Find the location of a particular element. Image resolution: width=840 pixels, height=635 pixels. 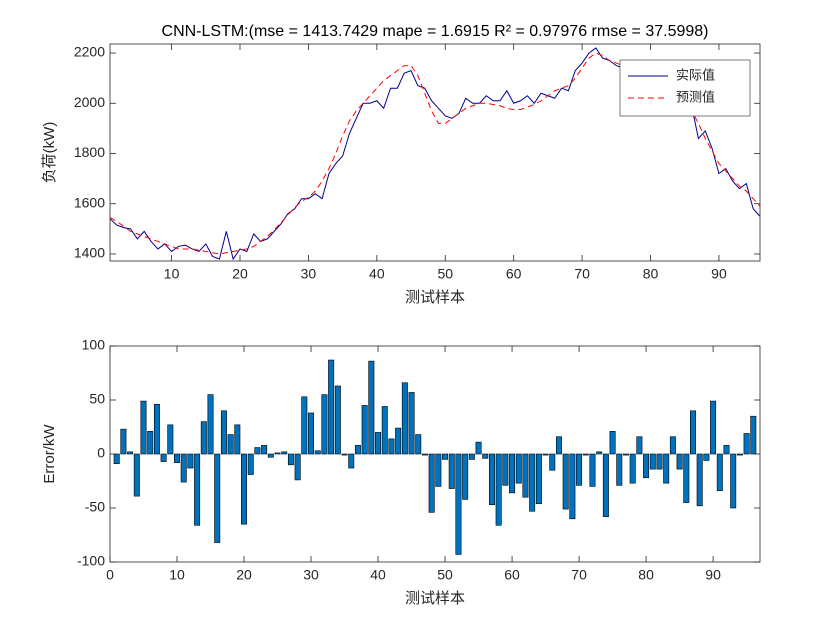

y-tick-label: 2000 is located at coordinates (89, 102).